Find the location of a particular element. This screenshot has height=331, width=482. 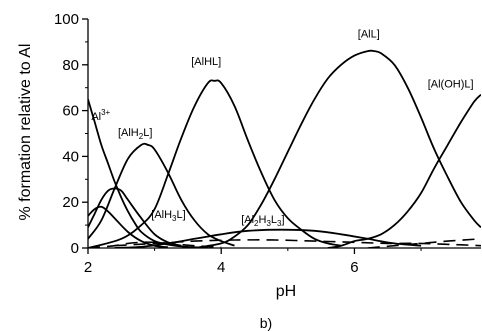

series-line-alh2l is located at coordinates (161, 194).